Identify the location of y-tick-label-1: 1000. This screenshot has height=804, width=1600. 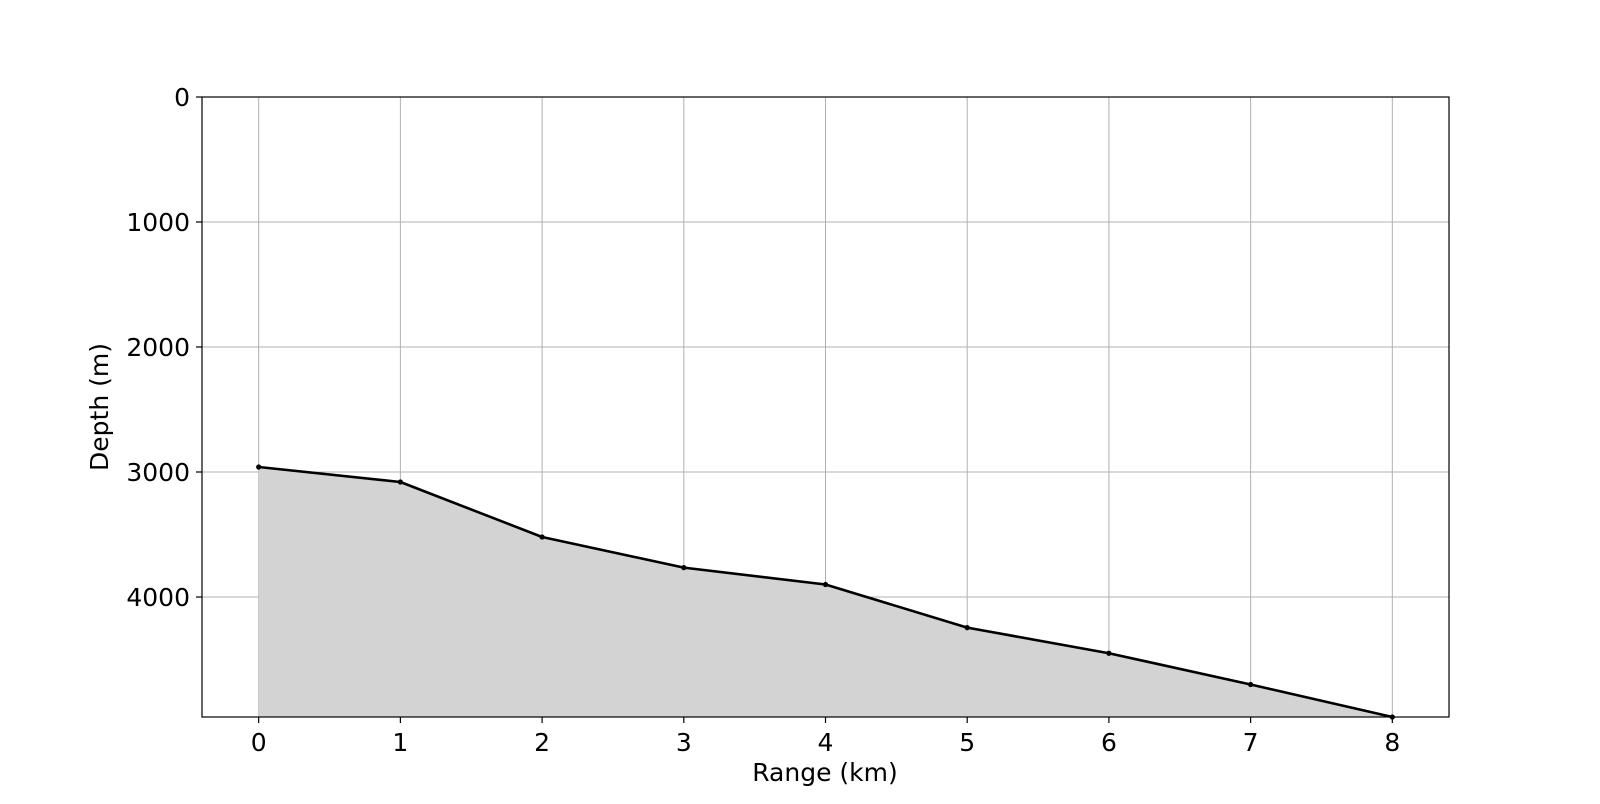
(158, 222).